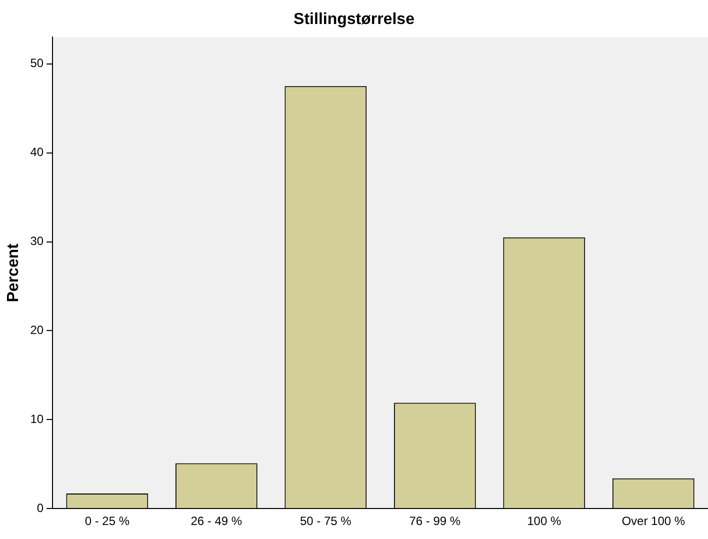 This screenshot has height=539, width=708. Describe the element at coordinates (544, 521) in the screenshot. I see `x-tick-label: 100 %` at that location.